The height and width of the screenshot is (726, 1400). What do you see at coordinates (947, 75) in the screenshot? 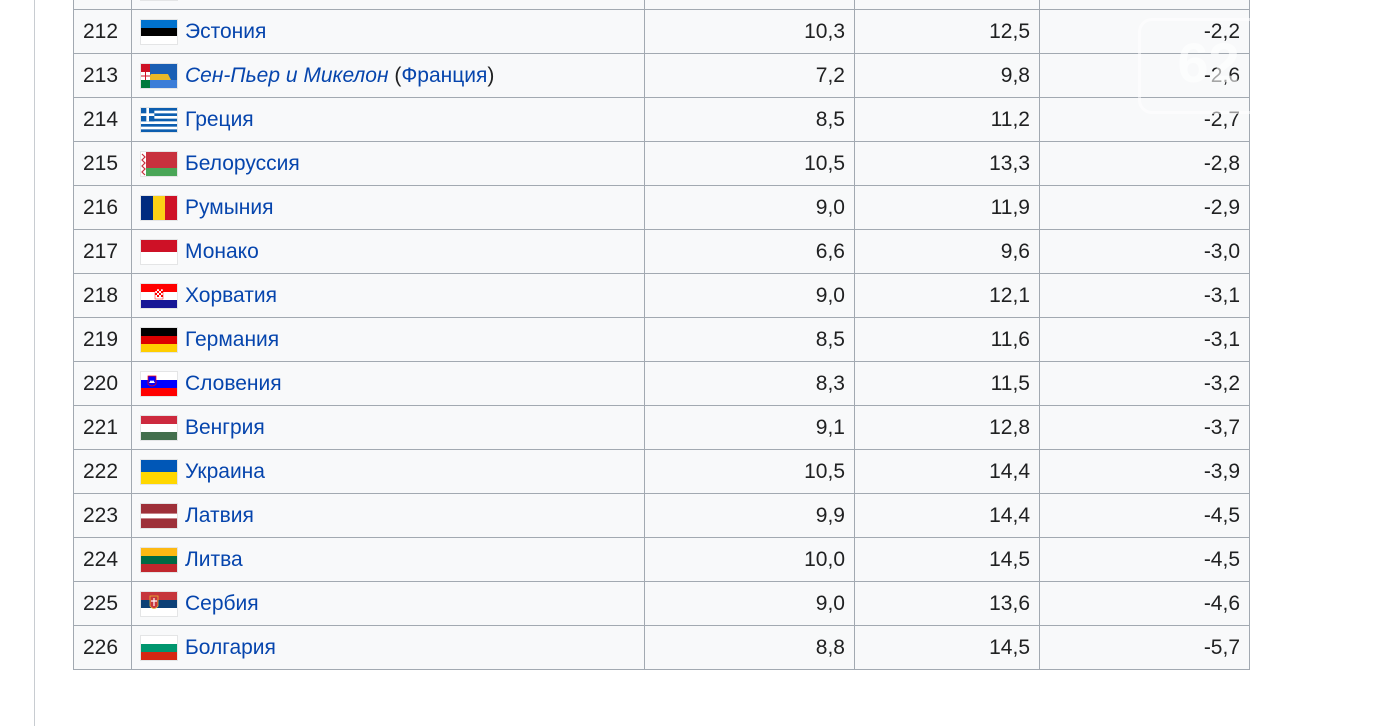
I see `death-rate-cell: 9,8` at bounding box center [947, 75].